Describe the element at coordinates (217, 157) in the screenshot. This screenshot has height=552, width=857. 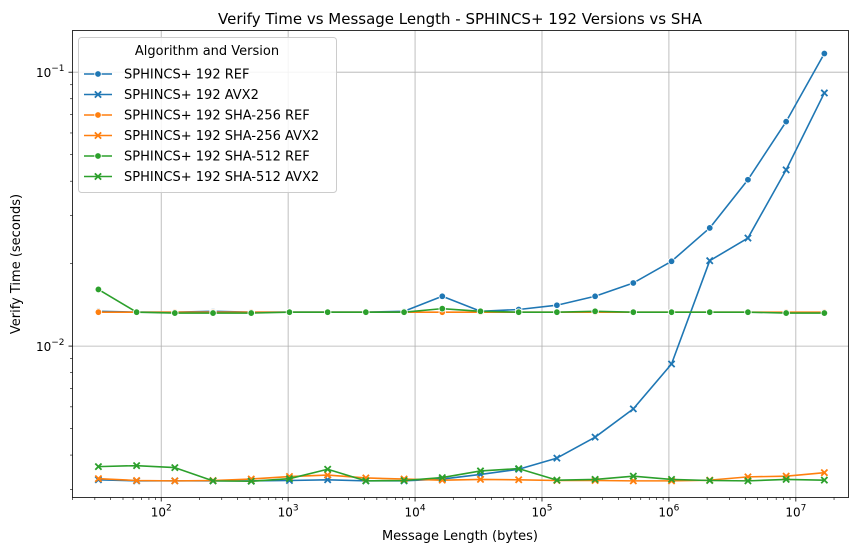
I see `legend-label: SPHINCS+ 192 SHA-512 REF` at that location.